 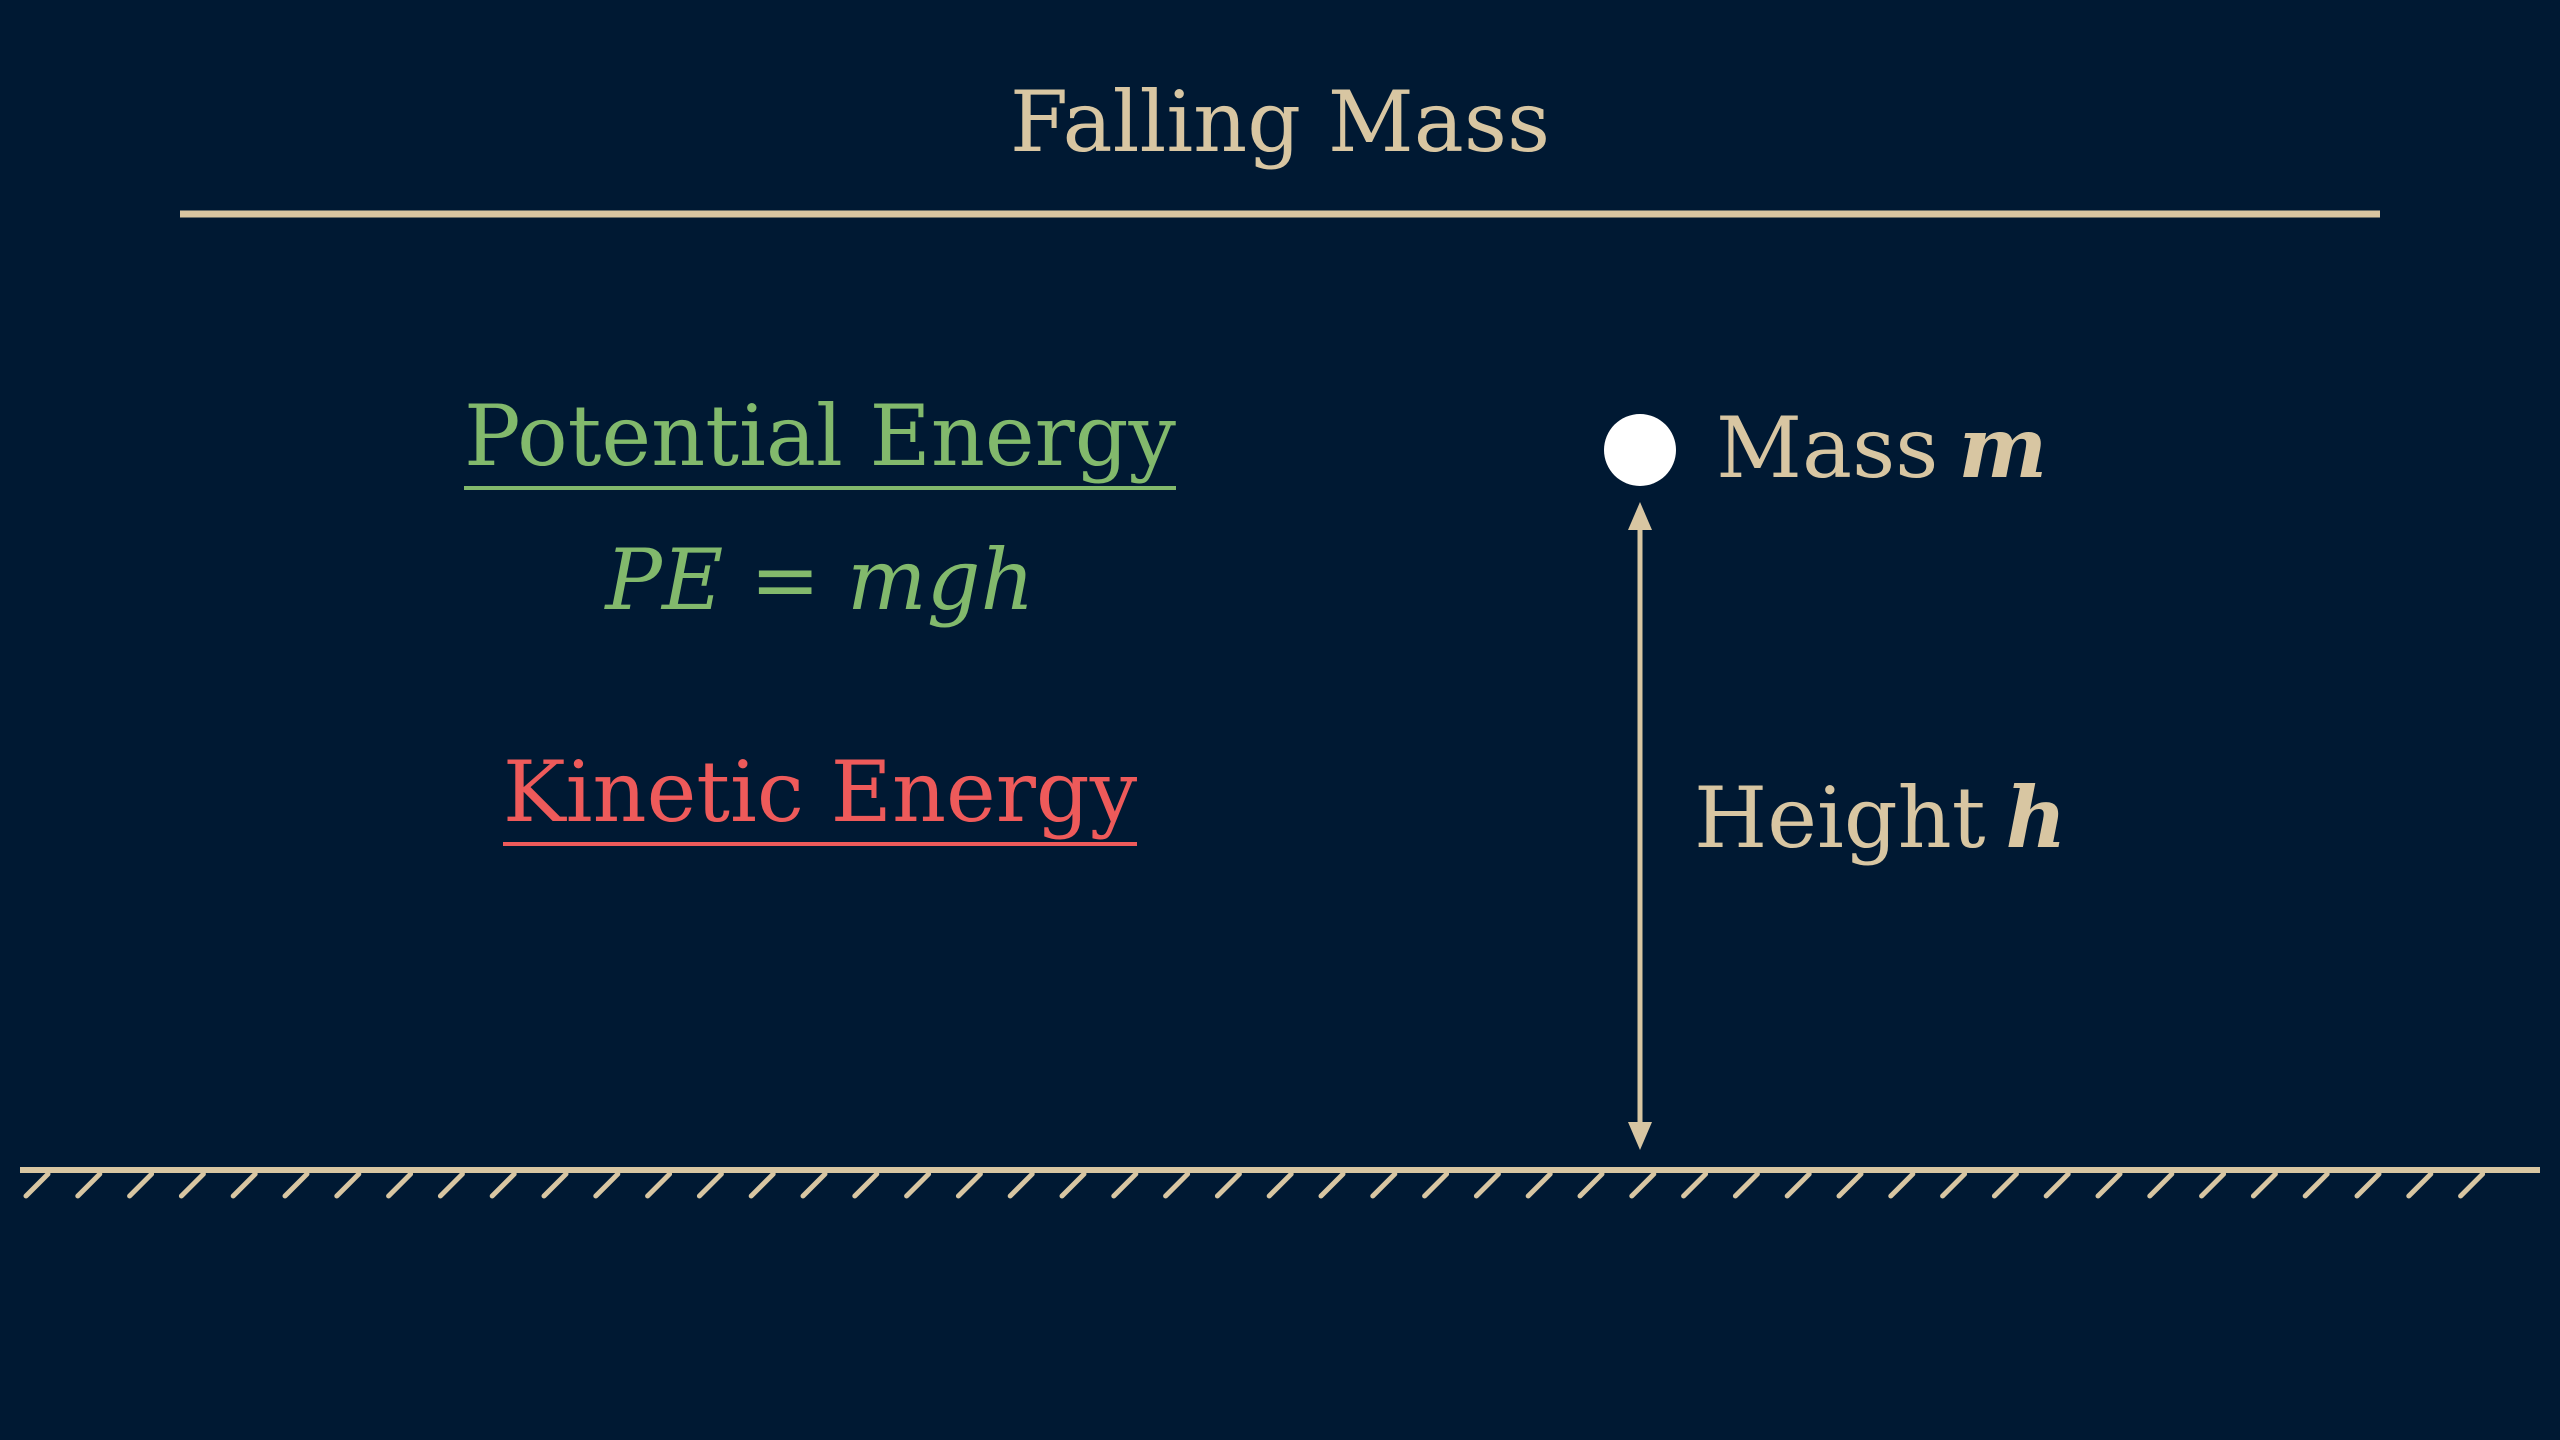 What do you see at coordinates (1254, 1185) in the screenshot?
I see `ground-hatching` at bounding box center [1254, 1185].